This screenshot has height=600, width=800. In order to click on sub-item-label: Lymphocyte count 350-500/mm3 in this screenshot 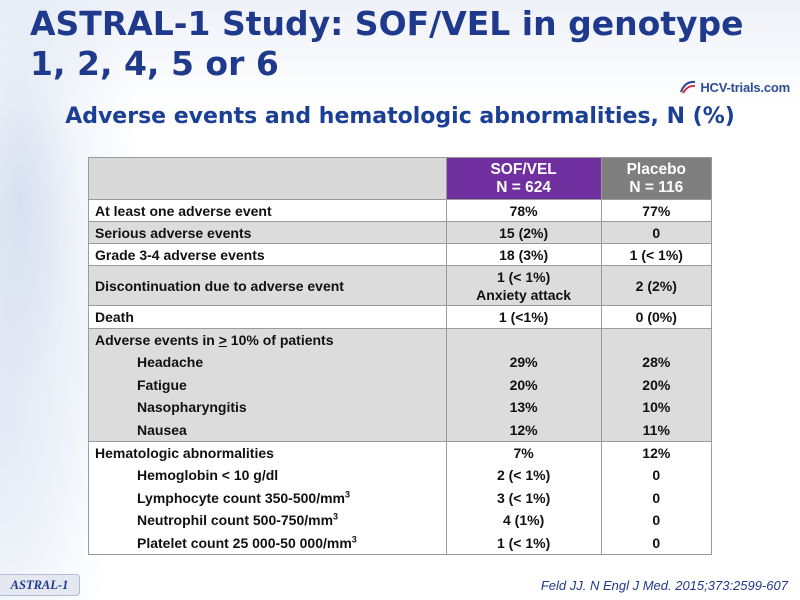, I will do `click(267, 498)`.